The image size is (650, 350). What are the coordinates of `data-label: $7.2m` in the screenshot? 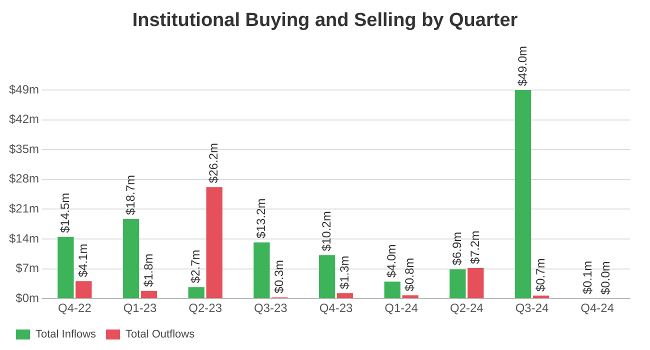 It's located at (475, 247).